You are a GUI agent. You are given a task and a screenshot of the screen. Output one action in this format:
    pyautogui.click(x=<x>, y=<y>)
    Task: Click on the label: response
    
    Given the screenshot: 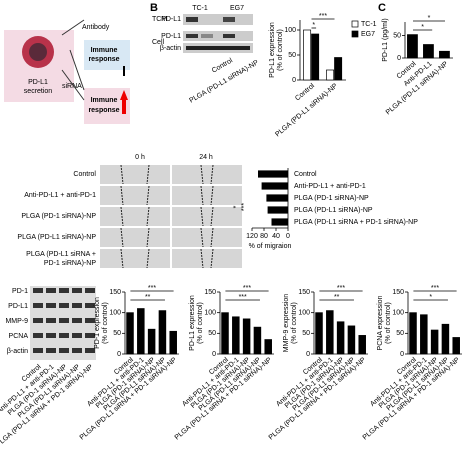 What is the action you would take?
    pyautogui.click(x=103, y=110)
    